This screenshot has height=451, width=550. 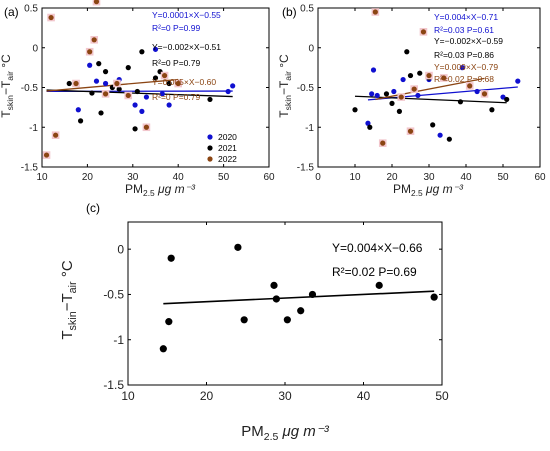 I want to click on fit-annotation: Y=0.004×X−0.71, so click(x=466, y=17).